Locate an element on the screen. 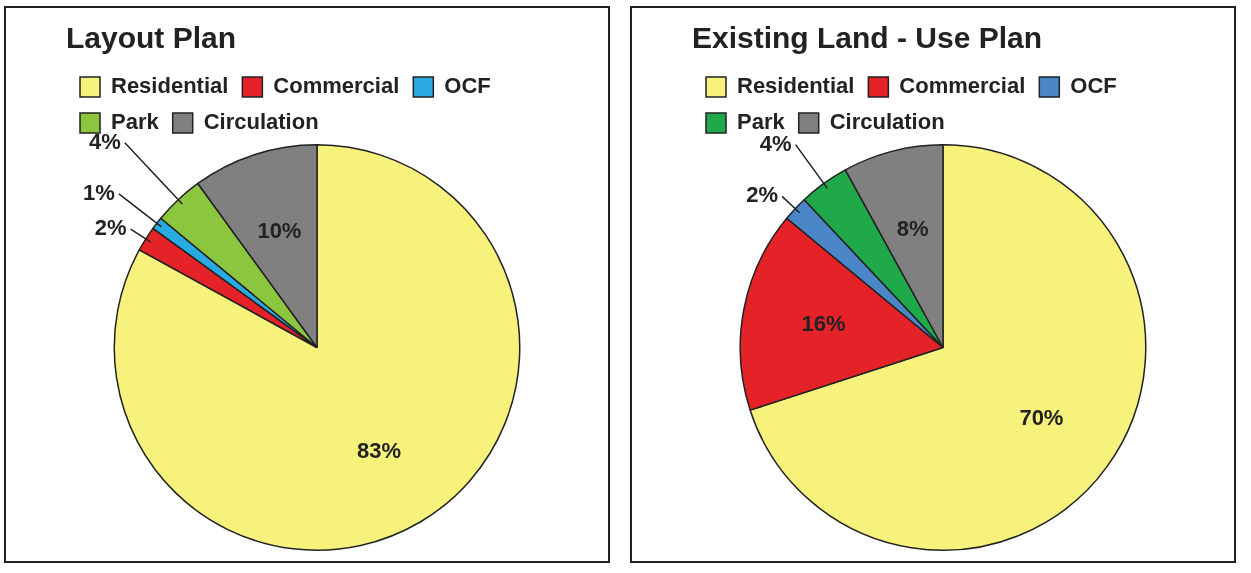 The width and height of the screenshot is (1251, 573). data-label: 10% is located at coordinates (279, 230).